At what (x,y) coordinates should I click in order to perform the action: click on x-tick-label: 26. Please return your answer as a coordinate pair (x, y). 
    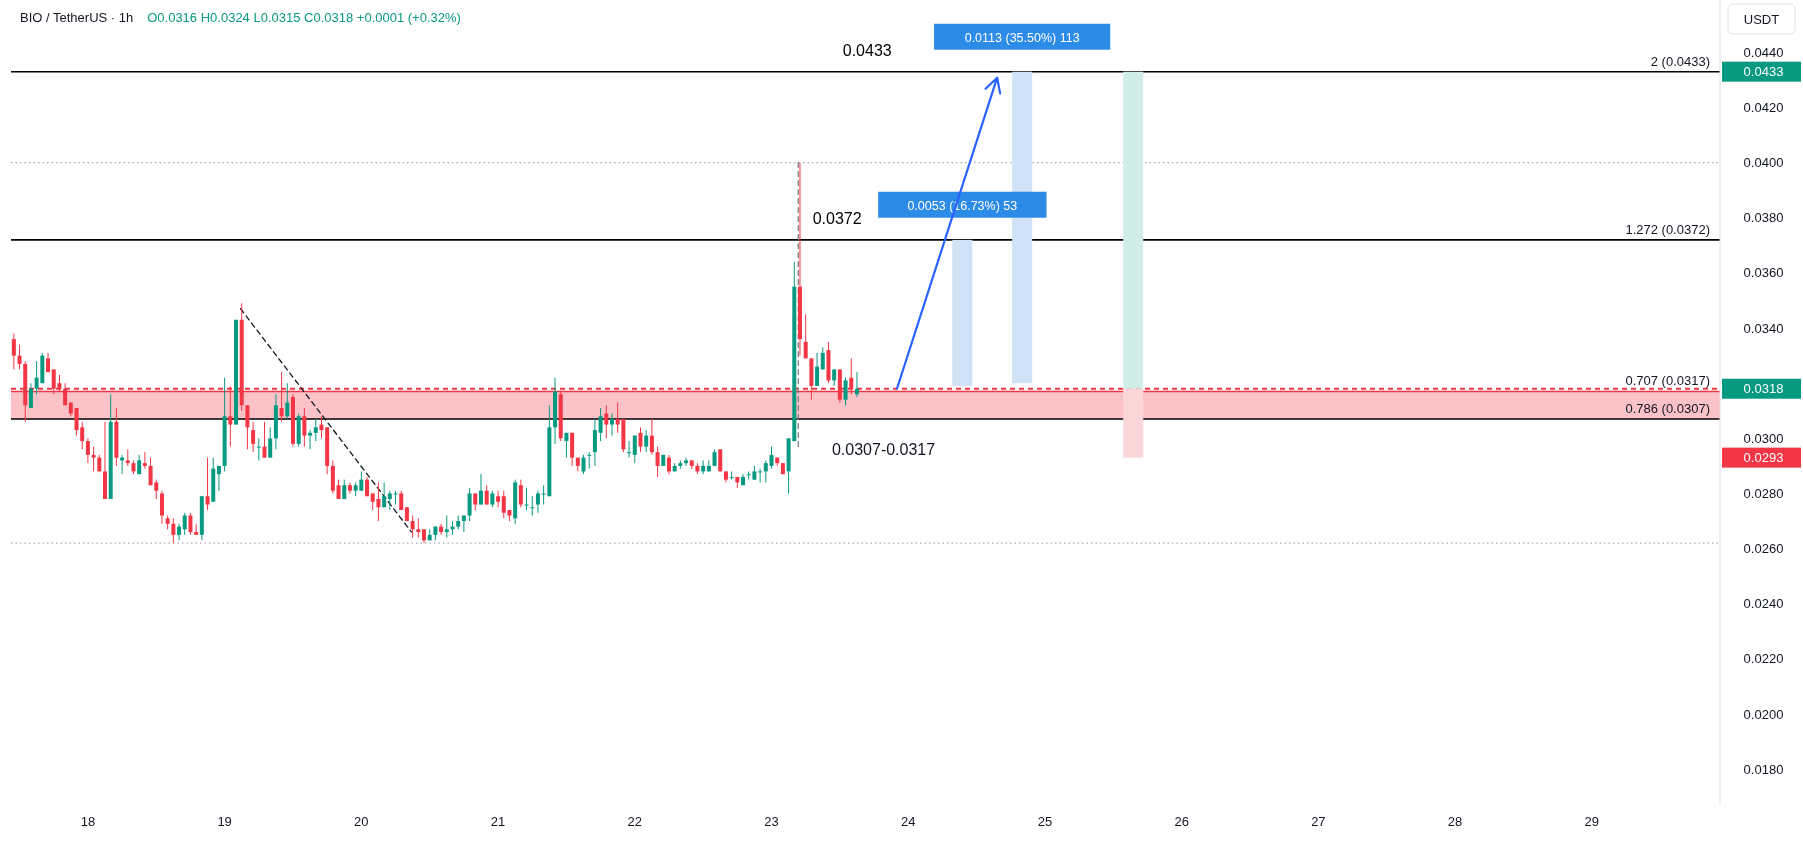
    Looking at the image, I should click on (1181, 821).